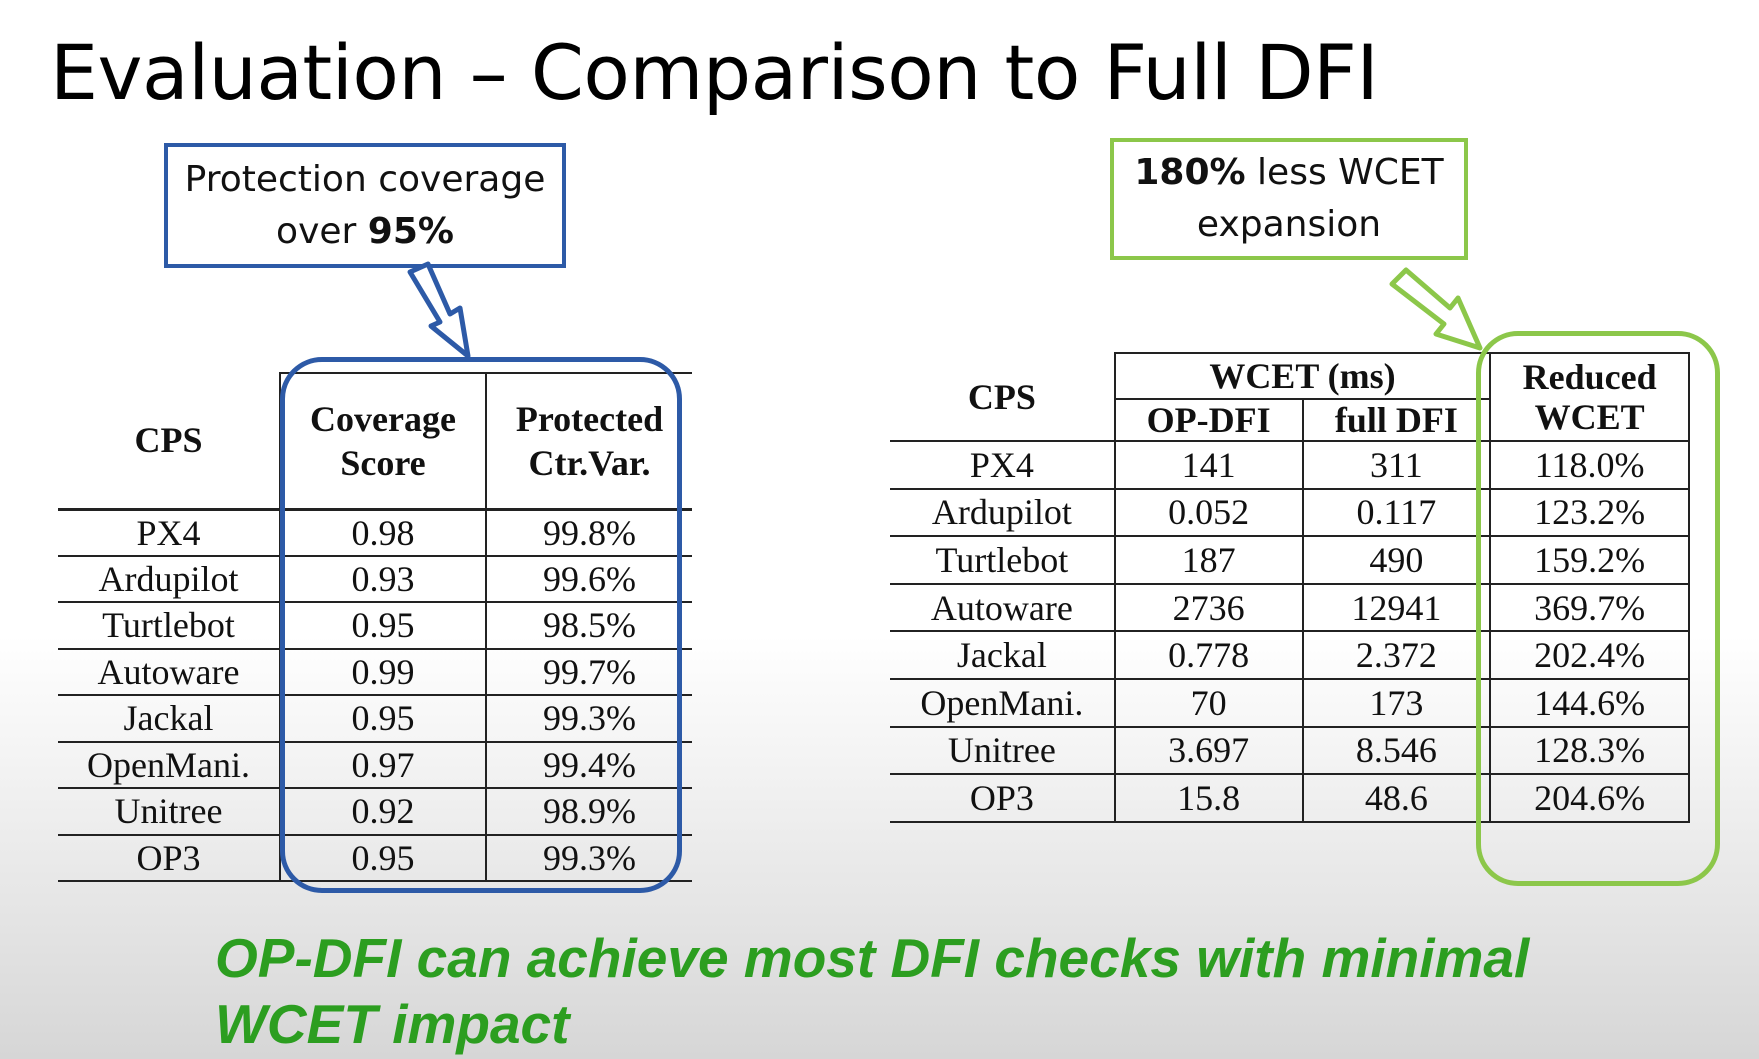 This screenshot has width=1759, height=1059. What do you see at coordinates (1396, 560) in the screenshot?
I see `cell-full-dfi: 490` at bounding box center [1396, 560].